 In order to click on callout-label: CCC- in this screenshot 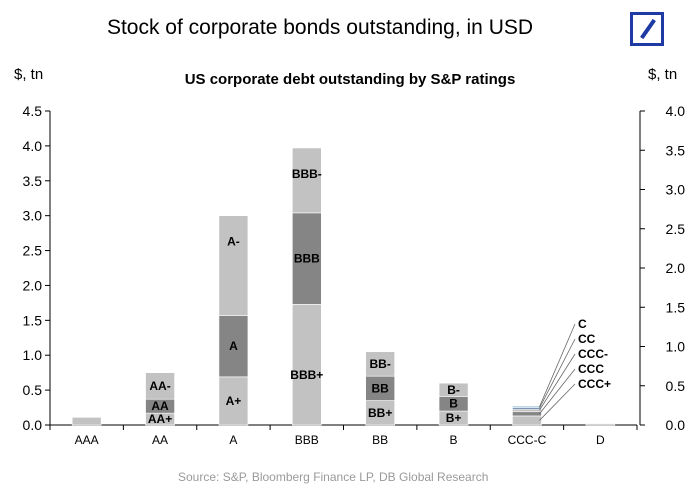, I will do `click(593, 354)`.